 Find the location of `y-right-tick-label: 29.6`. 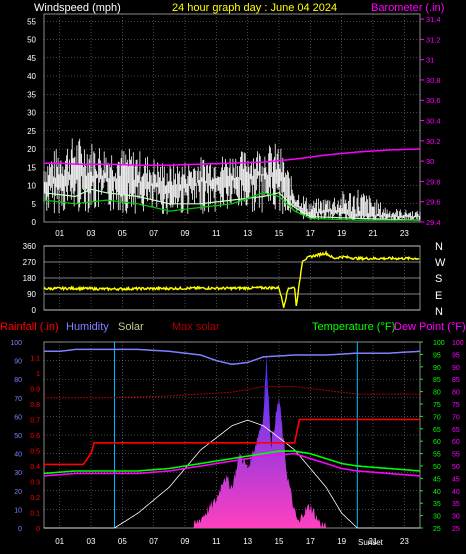

y-right-tick-label: 29.6 is located at coordinates (433, 202).